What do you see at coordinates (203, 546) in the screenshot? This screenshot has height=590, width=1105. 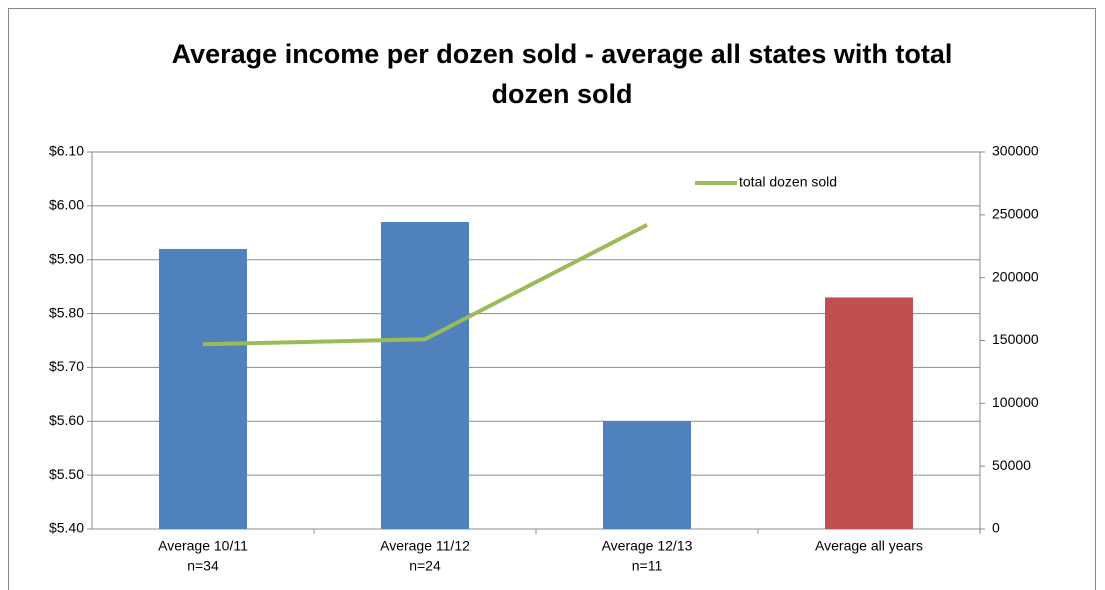 I see `x-tick-label: Average 10/11` at bounding box center [203, 546].